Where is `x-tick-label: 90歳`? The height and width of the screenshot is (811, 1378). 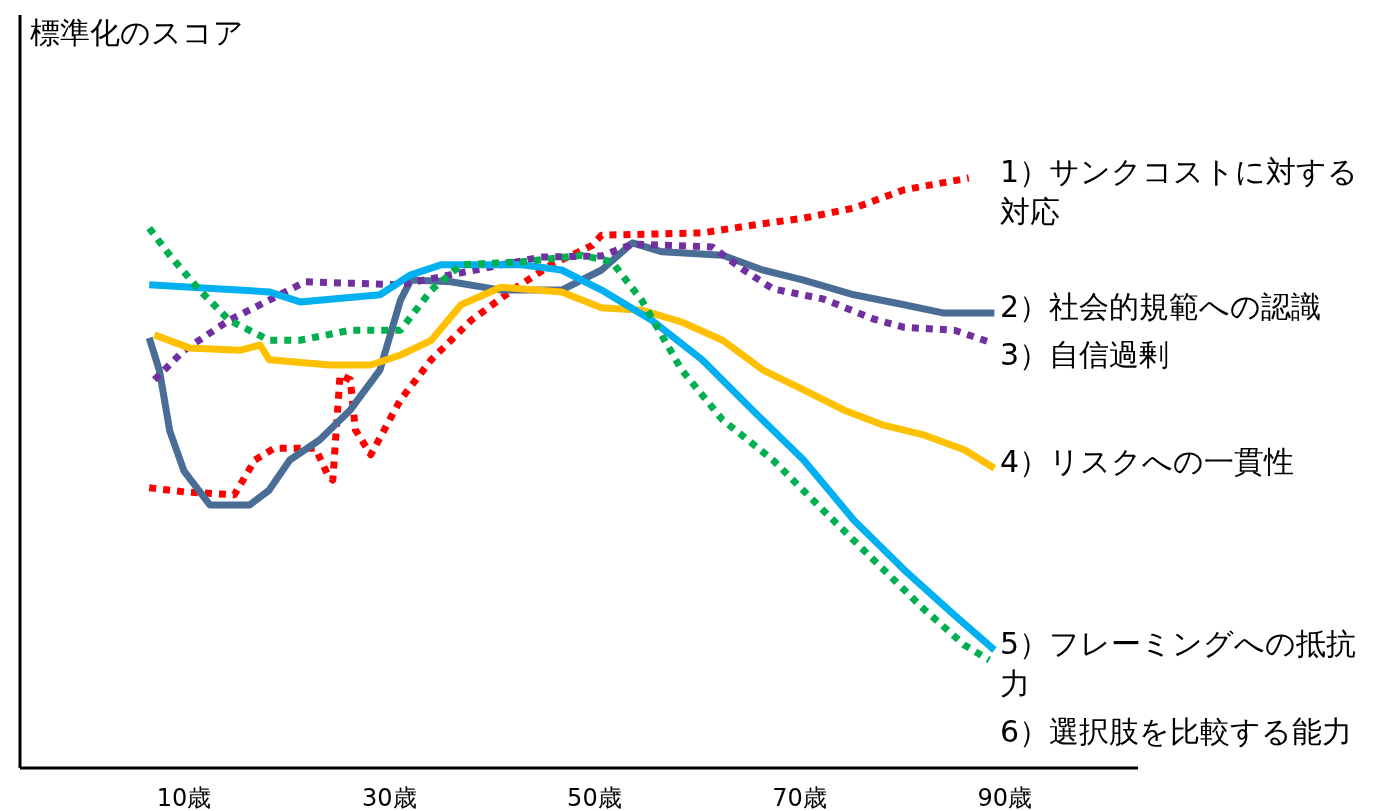
x-tick-label: 90歳 is located at coordinates (1004, 797).